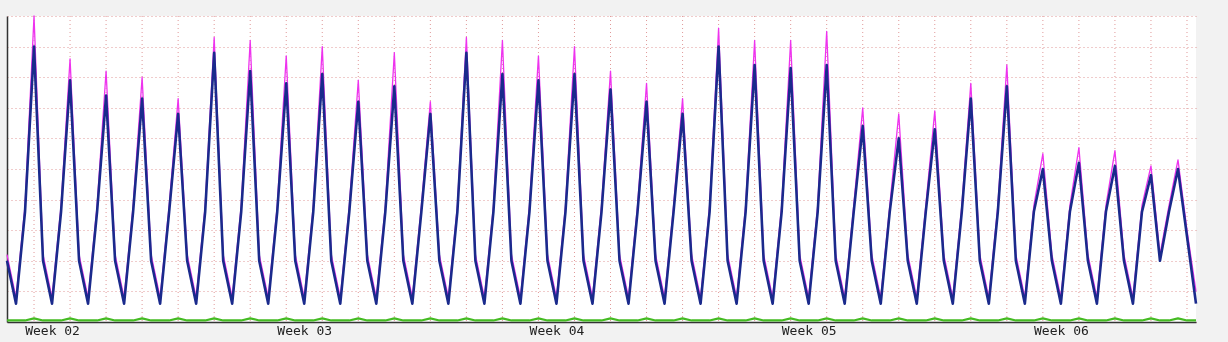  What do you see at coordinates (305, 330) in the screenshot?
I see `x-tick-label: Week 03` at bounding box center [305, 330].